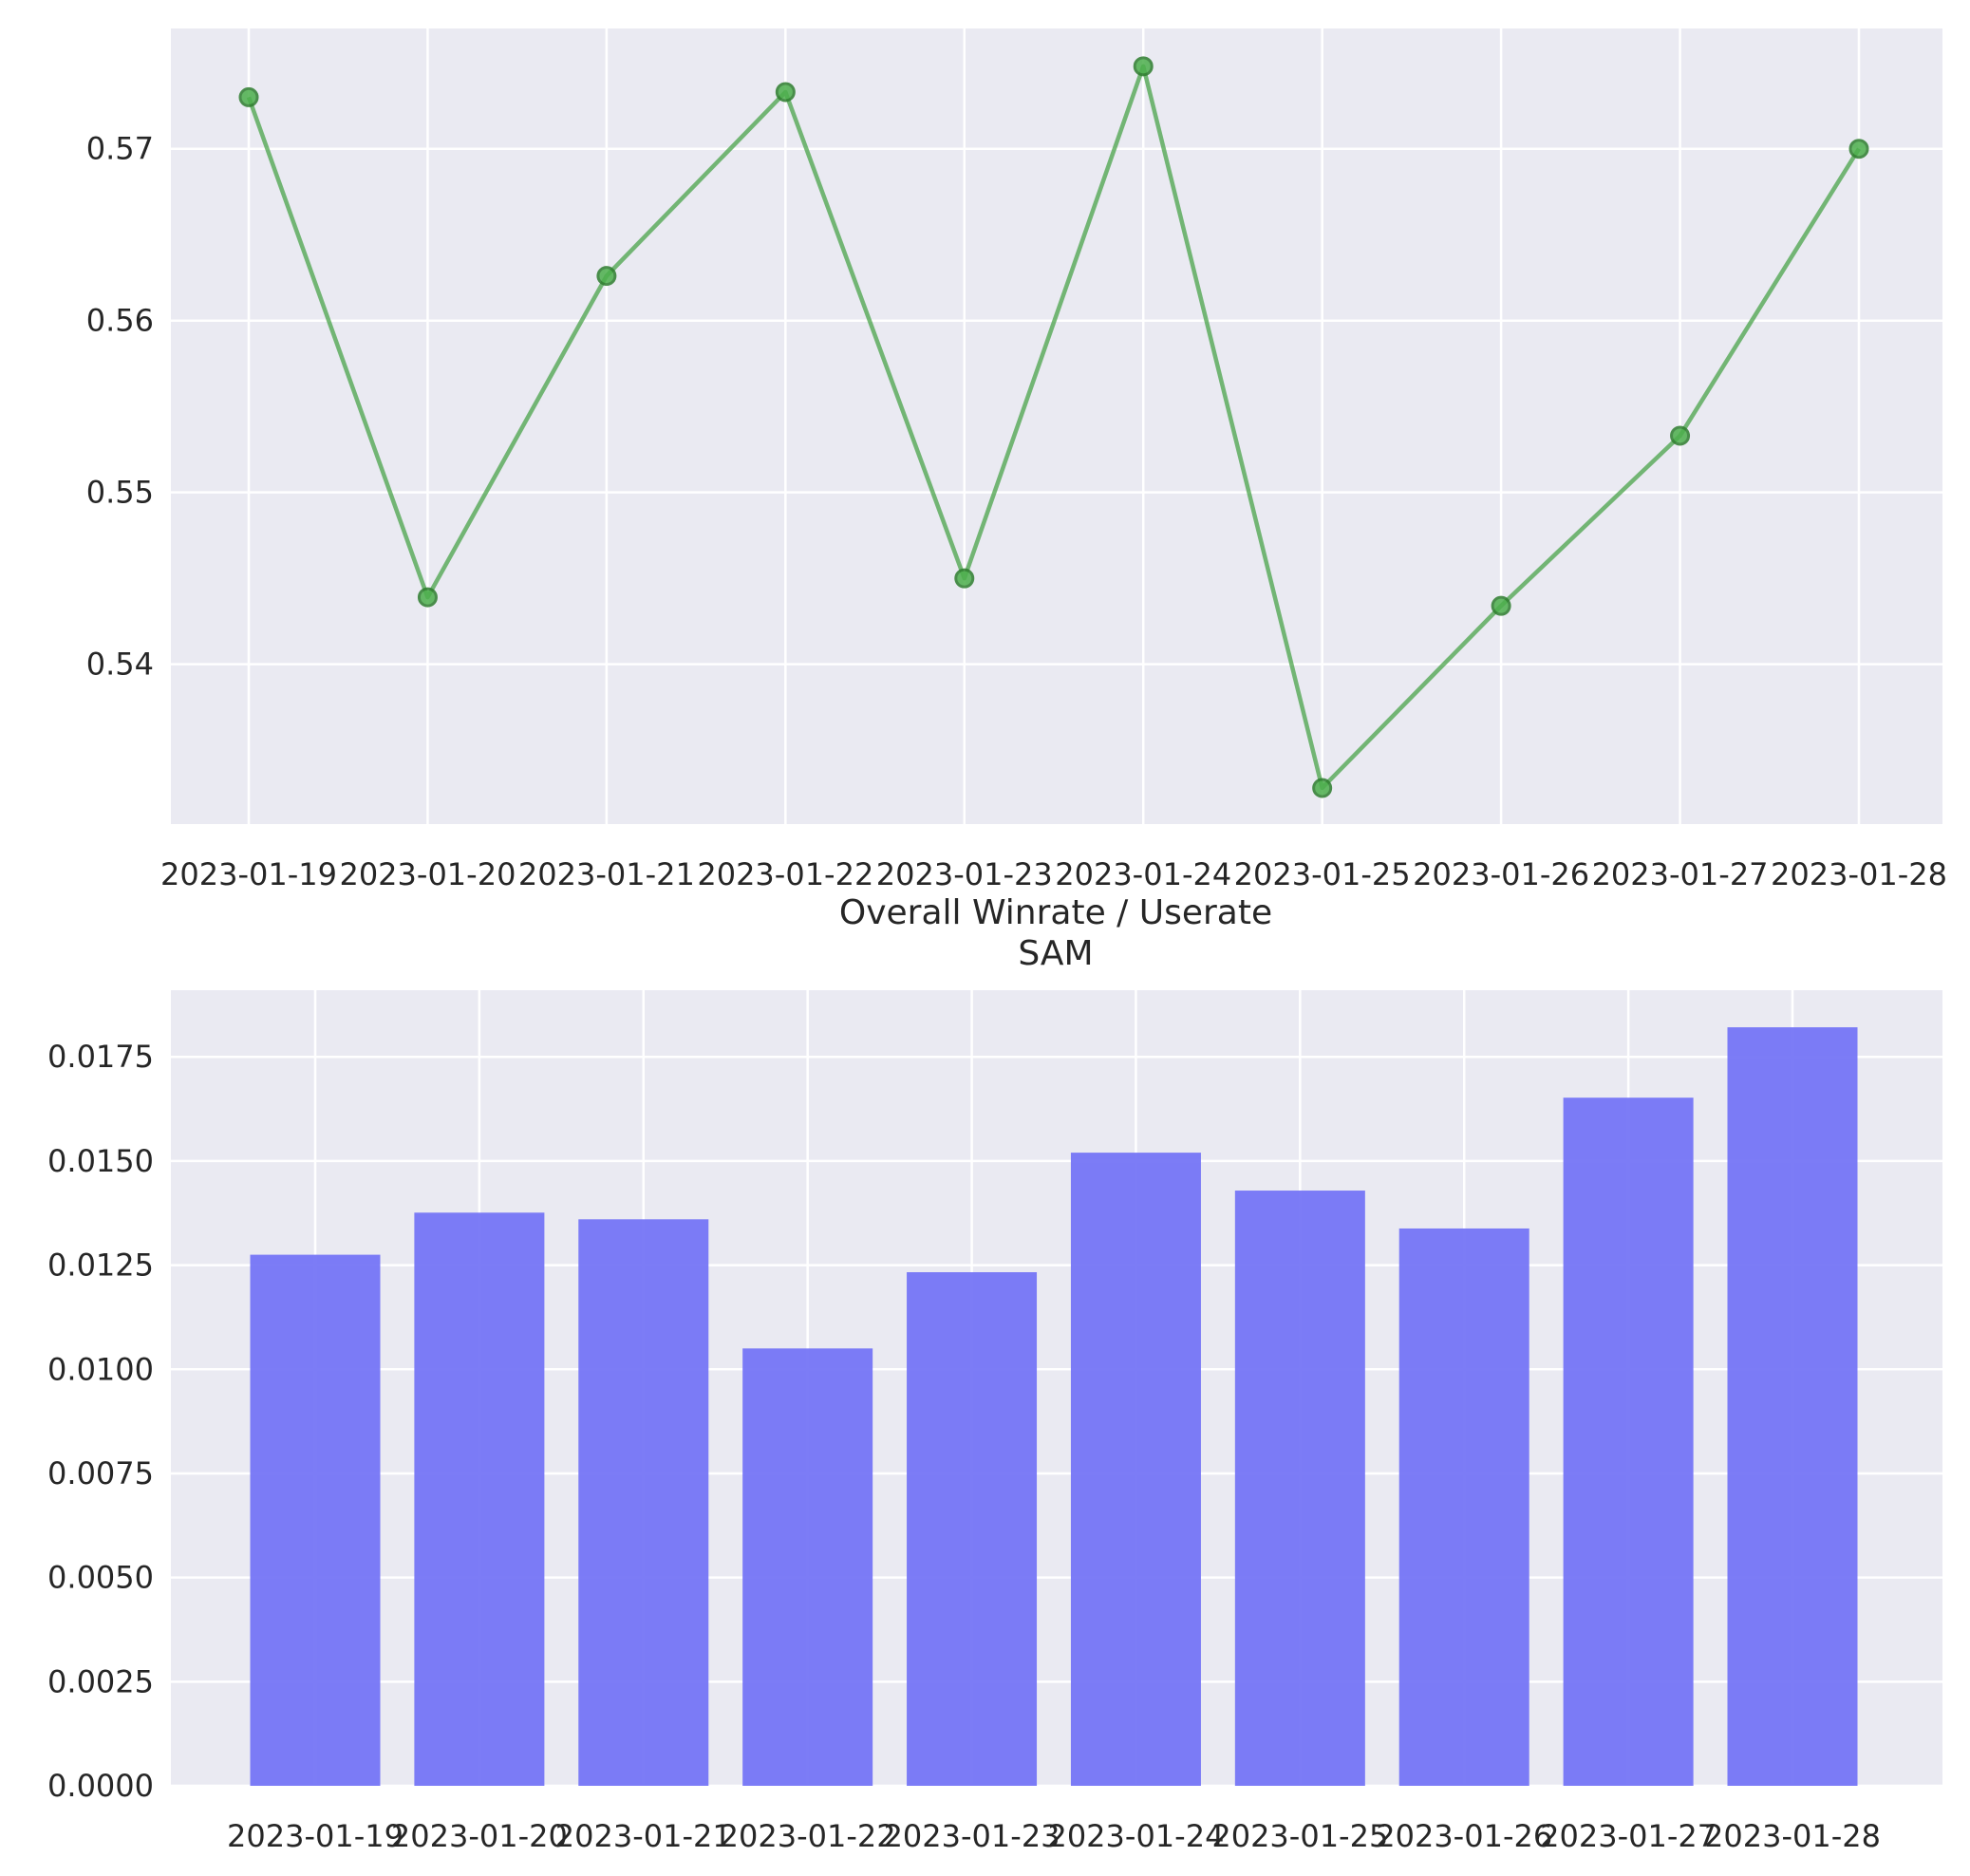 The height and width of the screenshot is (1876, 1970). What do you see at coordinates (120, 493) in the screenshot?
I see `line-y-tick-label: 0.55` at bounding box center [120, 493].